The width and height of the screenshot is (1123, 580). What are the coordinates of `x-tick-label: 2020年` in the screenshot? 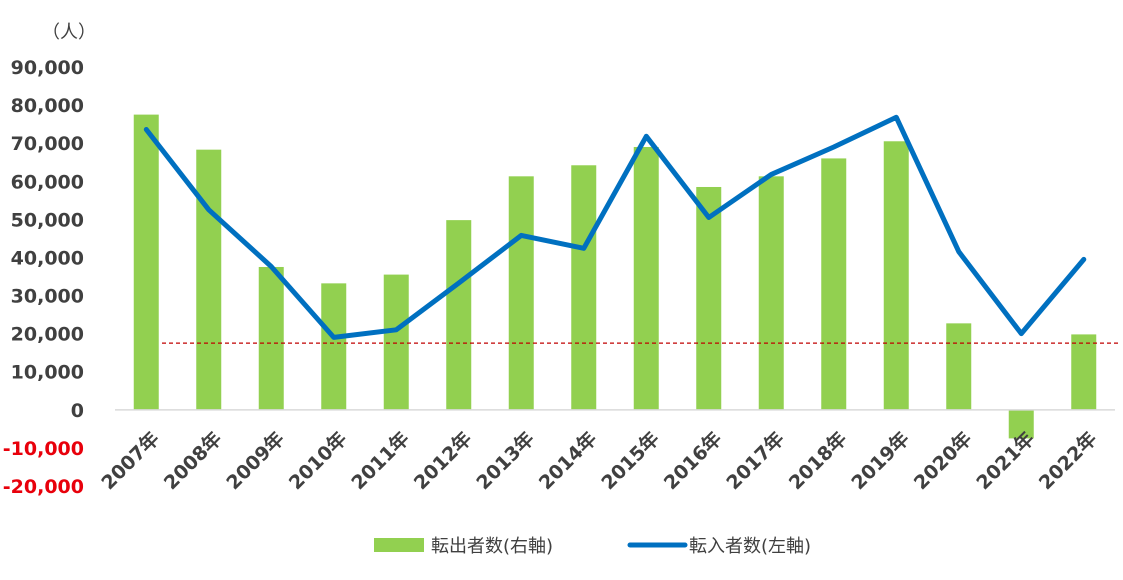 It's located at (942, 460).